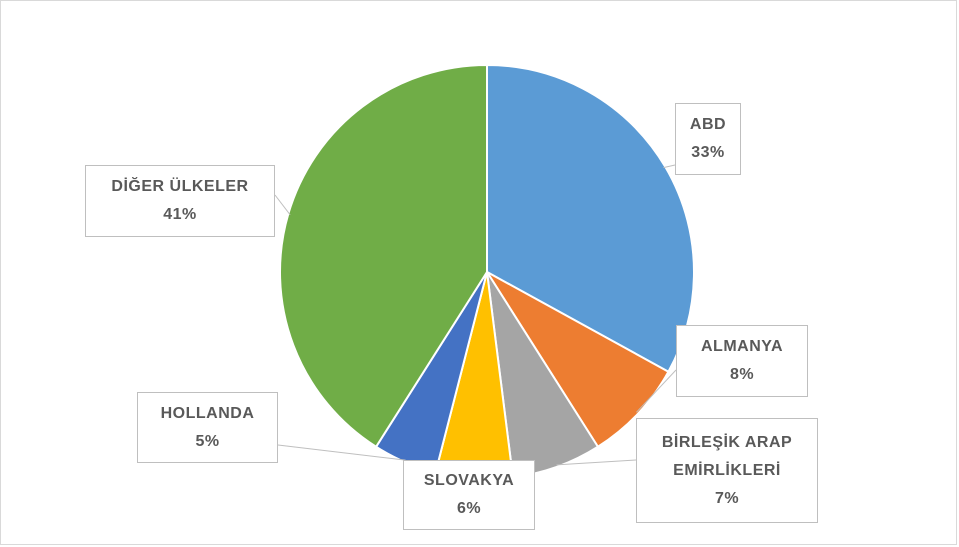  What do you see at coordinates (207, 413) in the screenshot?
I see `category-label: HOLLANDA` at bounding box center [207, 413].